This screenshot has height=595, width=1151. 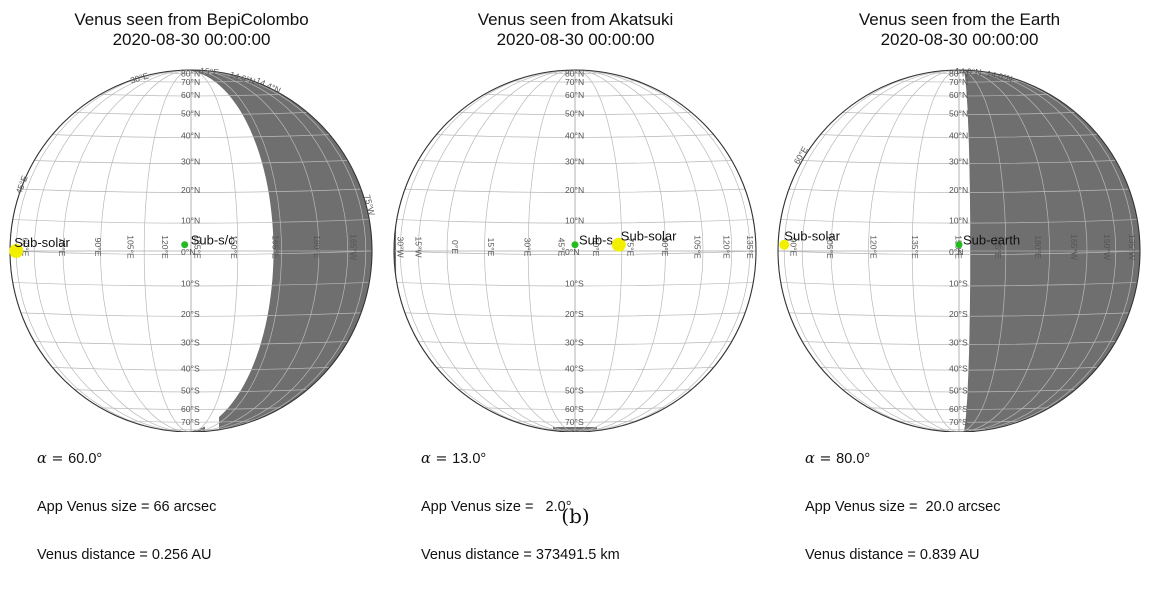 What do you see at coordinates (821, 459) in the screenshot?
I see `alpha-label: α =` at bounding box center [821, 459].